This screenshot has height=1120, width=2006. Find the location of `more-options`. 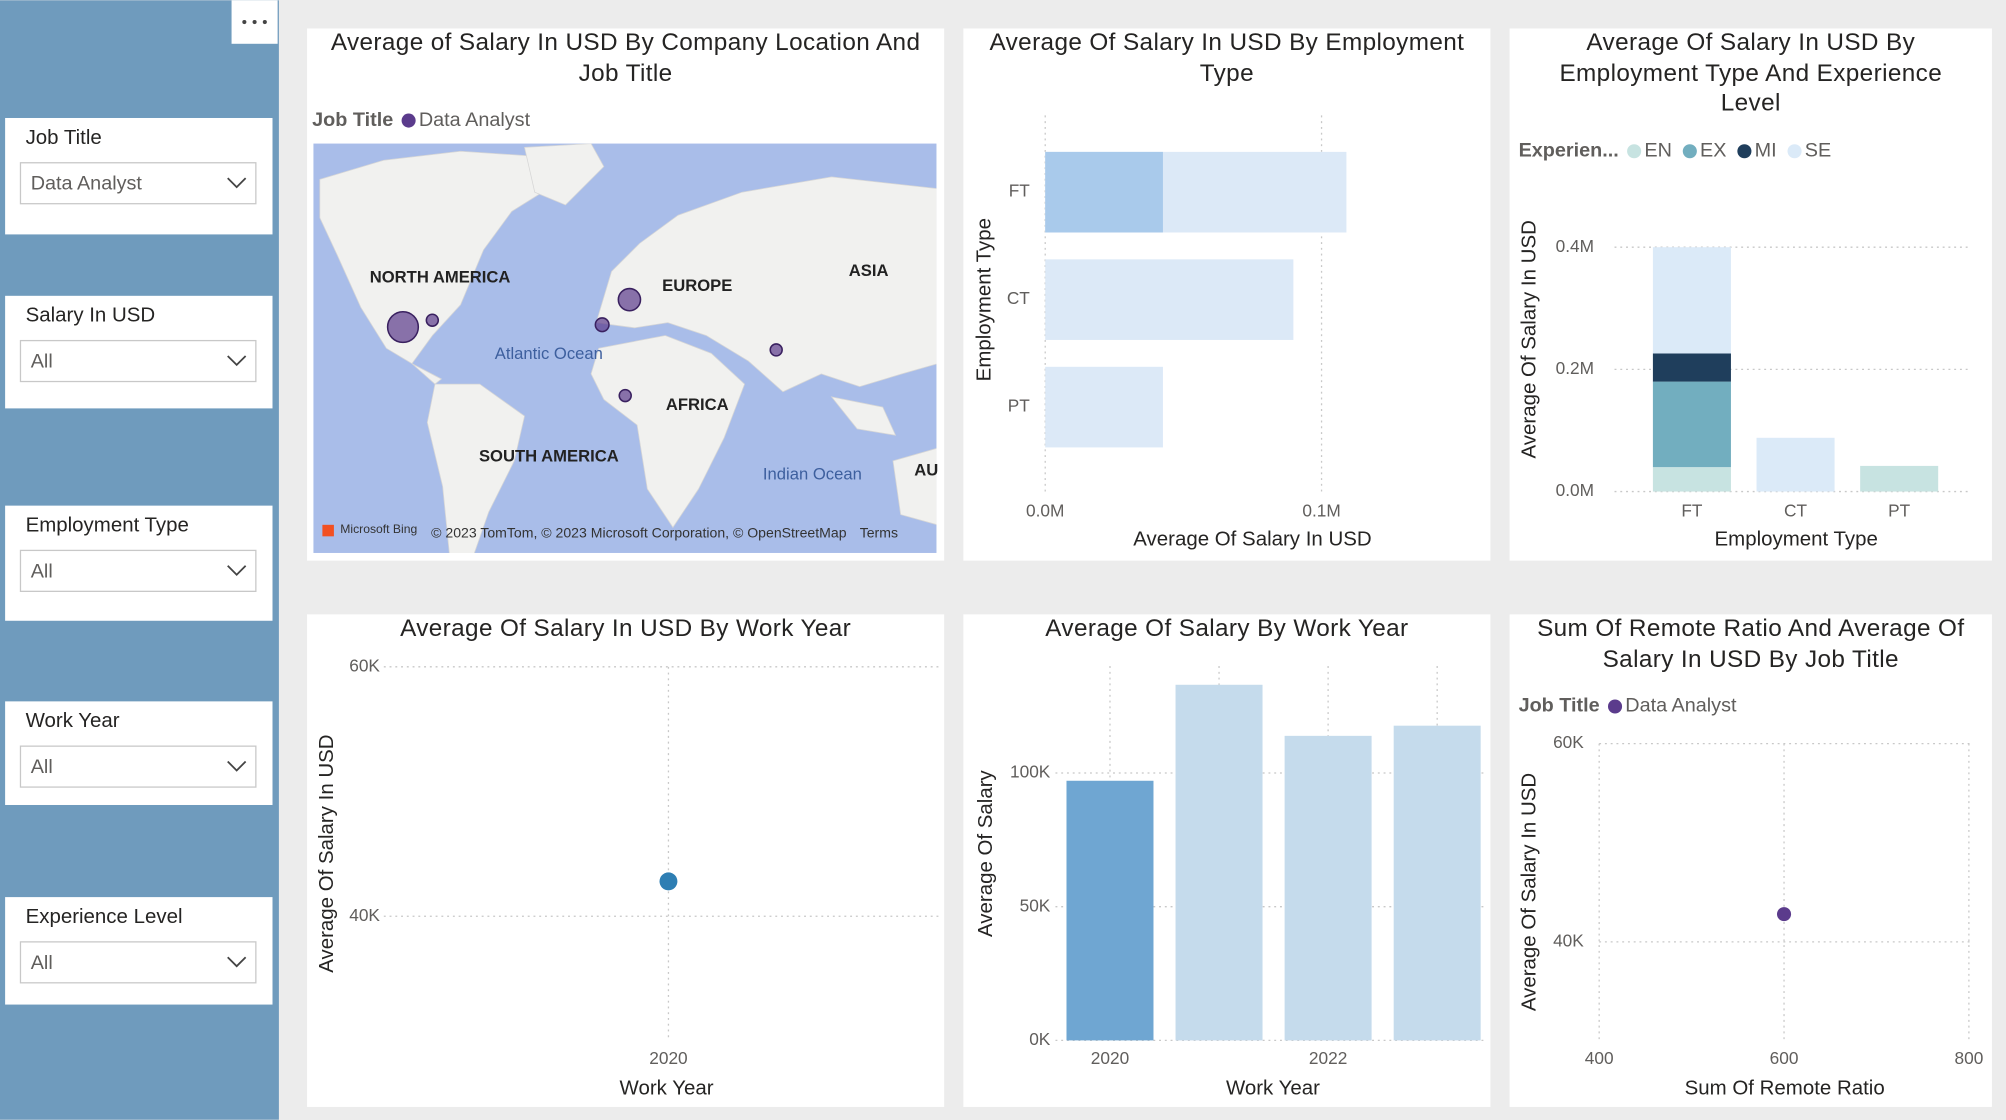

more-options is located at coordinates (254, 22).